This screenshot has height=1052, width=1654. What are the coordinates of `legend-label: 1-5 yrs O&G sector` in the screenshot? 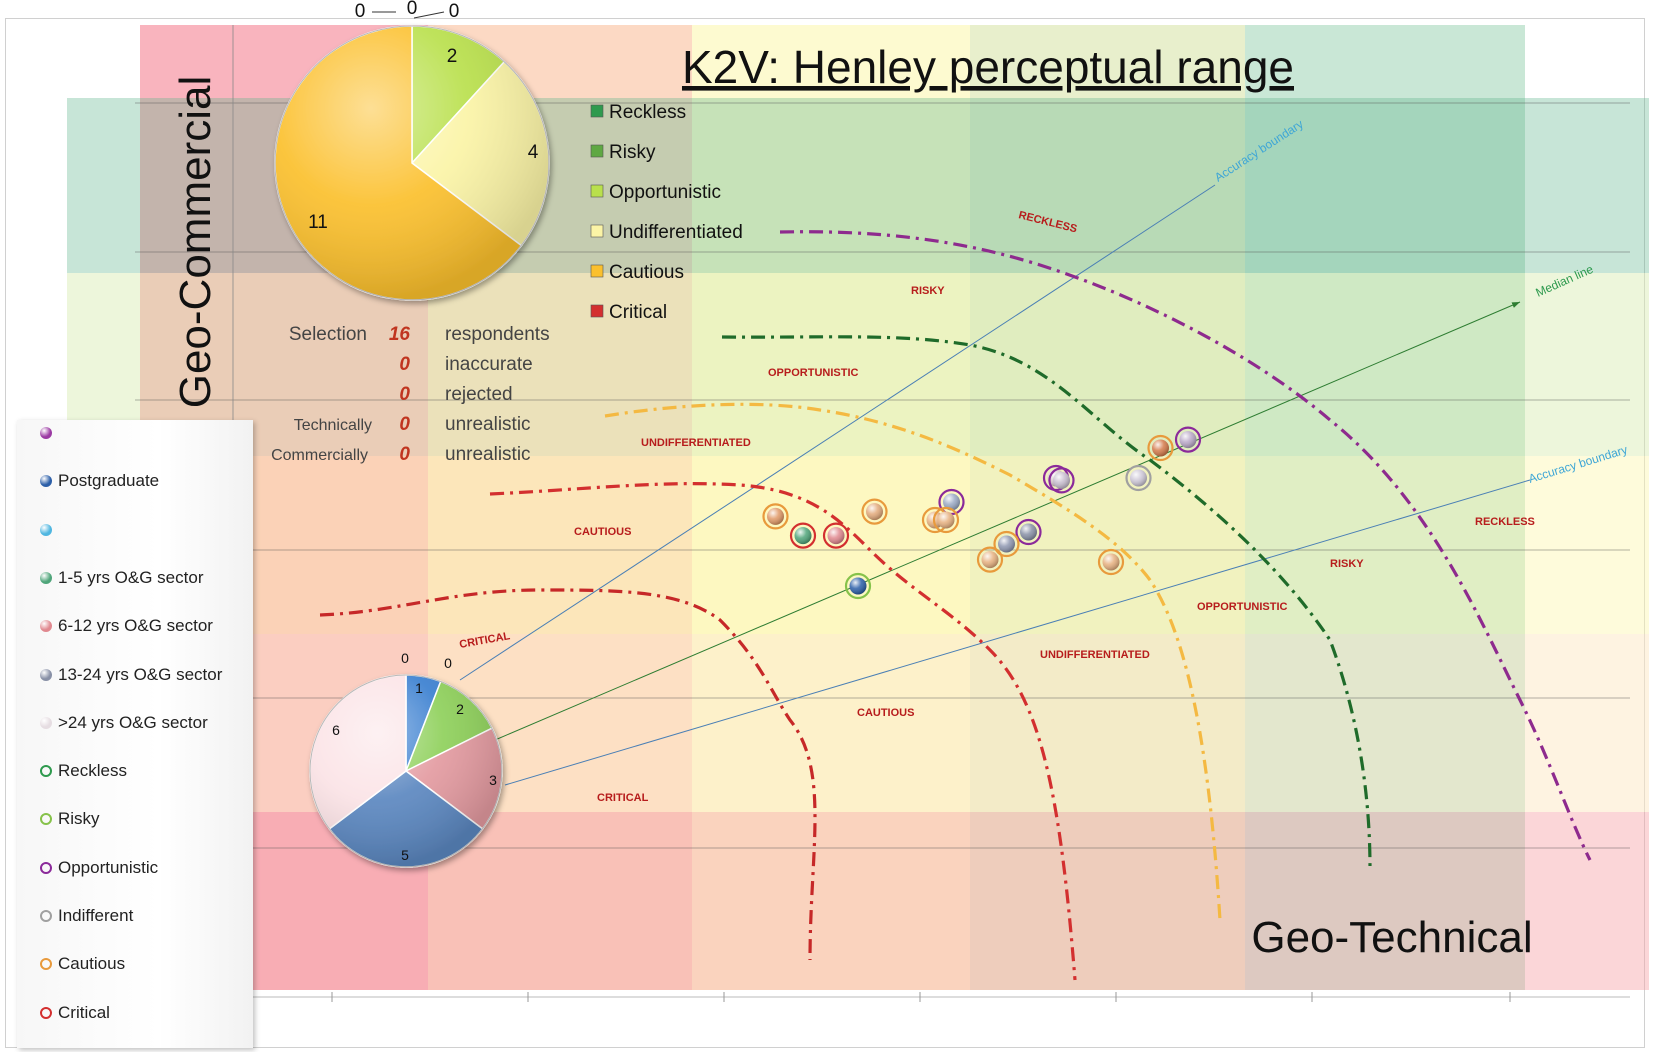 It's located at (131, 577).